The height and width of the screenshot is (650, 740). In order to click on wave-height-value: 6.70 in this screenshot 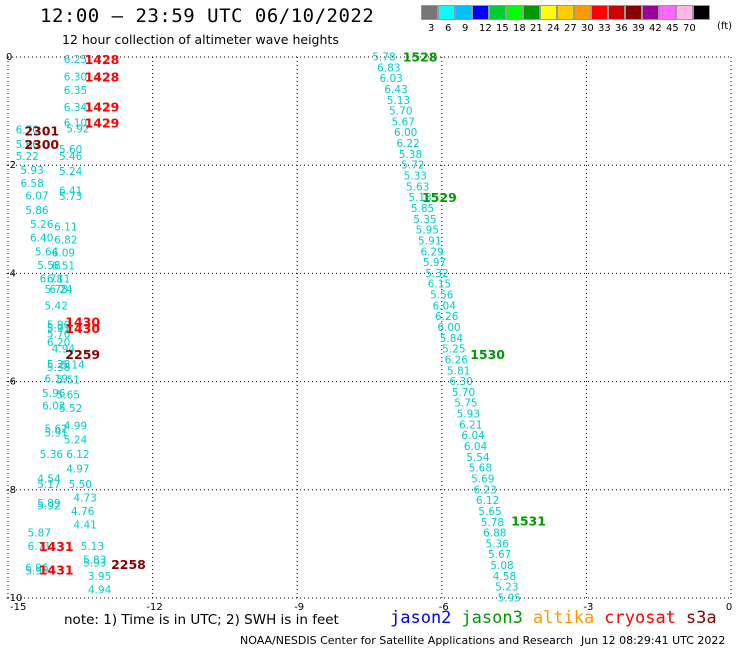, I will do `click(27, 131)`.